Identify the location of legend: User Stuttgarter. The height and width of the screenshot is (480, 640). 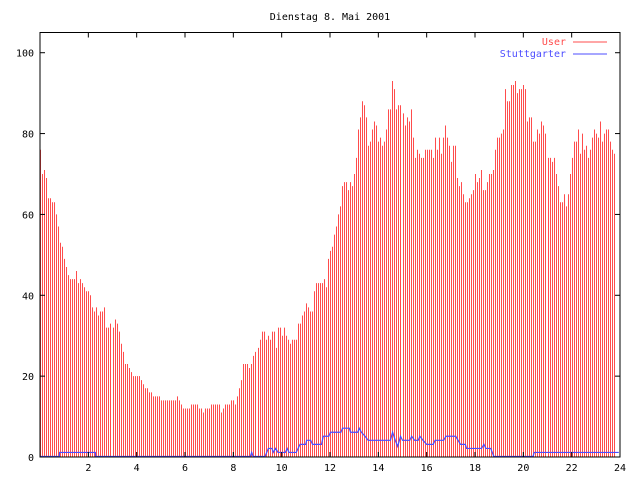
(553, 48).